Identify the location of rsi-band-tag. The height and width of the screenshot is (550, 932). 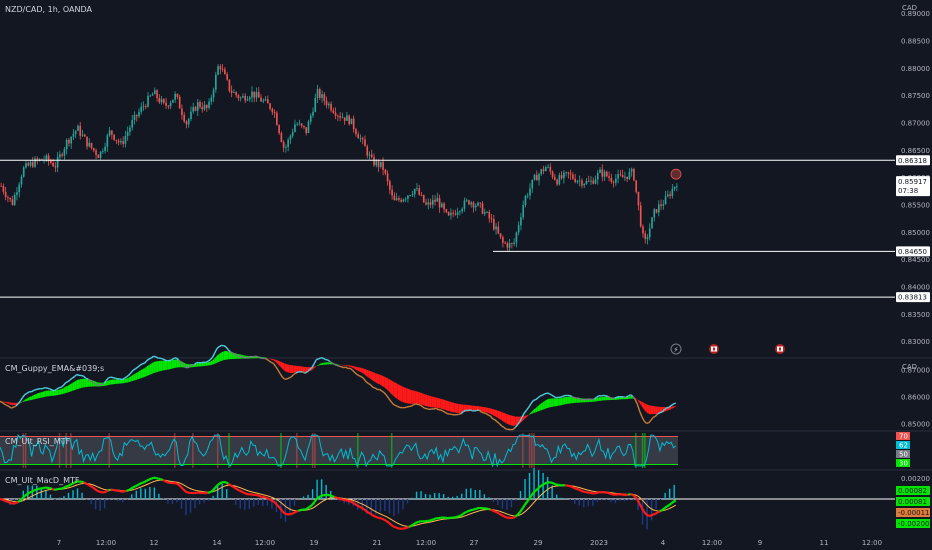
(903, 454).